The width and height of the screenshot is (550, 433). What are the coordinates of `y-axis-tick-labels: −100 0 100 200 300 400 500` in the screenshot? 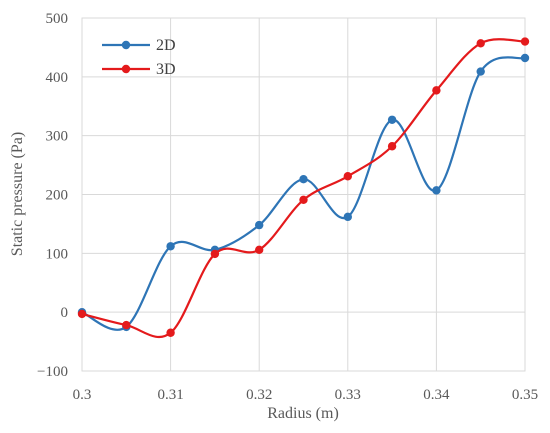 It's located at (52, 195).